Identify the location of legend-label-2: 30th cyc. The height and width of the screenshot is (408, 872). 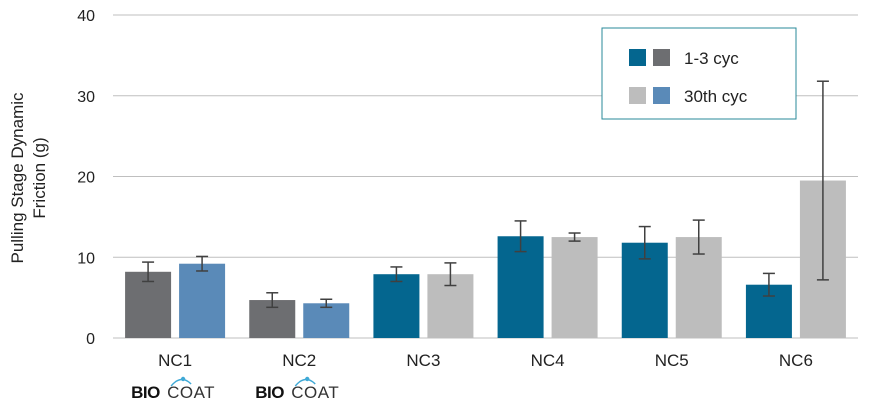
(716, 96).